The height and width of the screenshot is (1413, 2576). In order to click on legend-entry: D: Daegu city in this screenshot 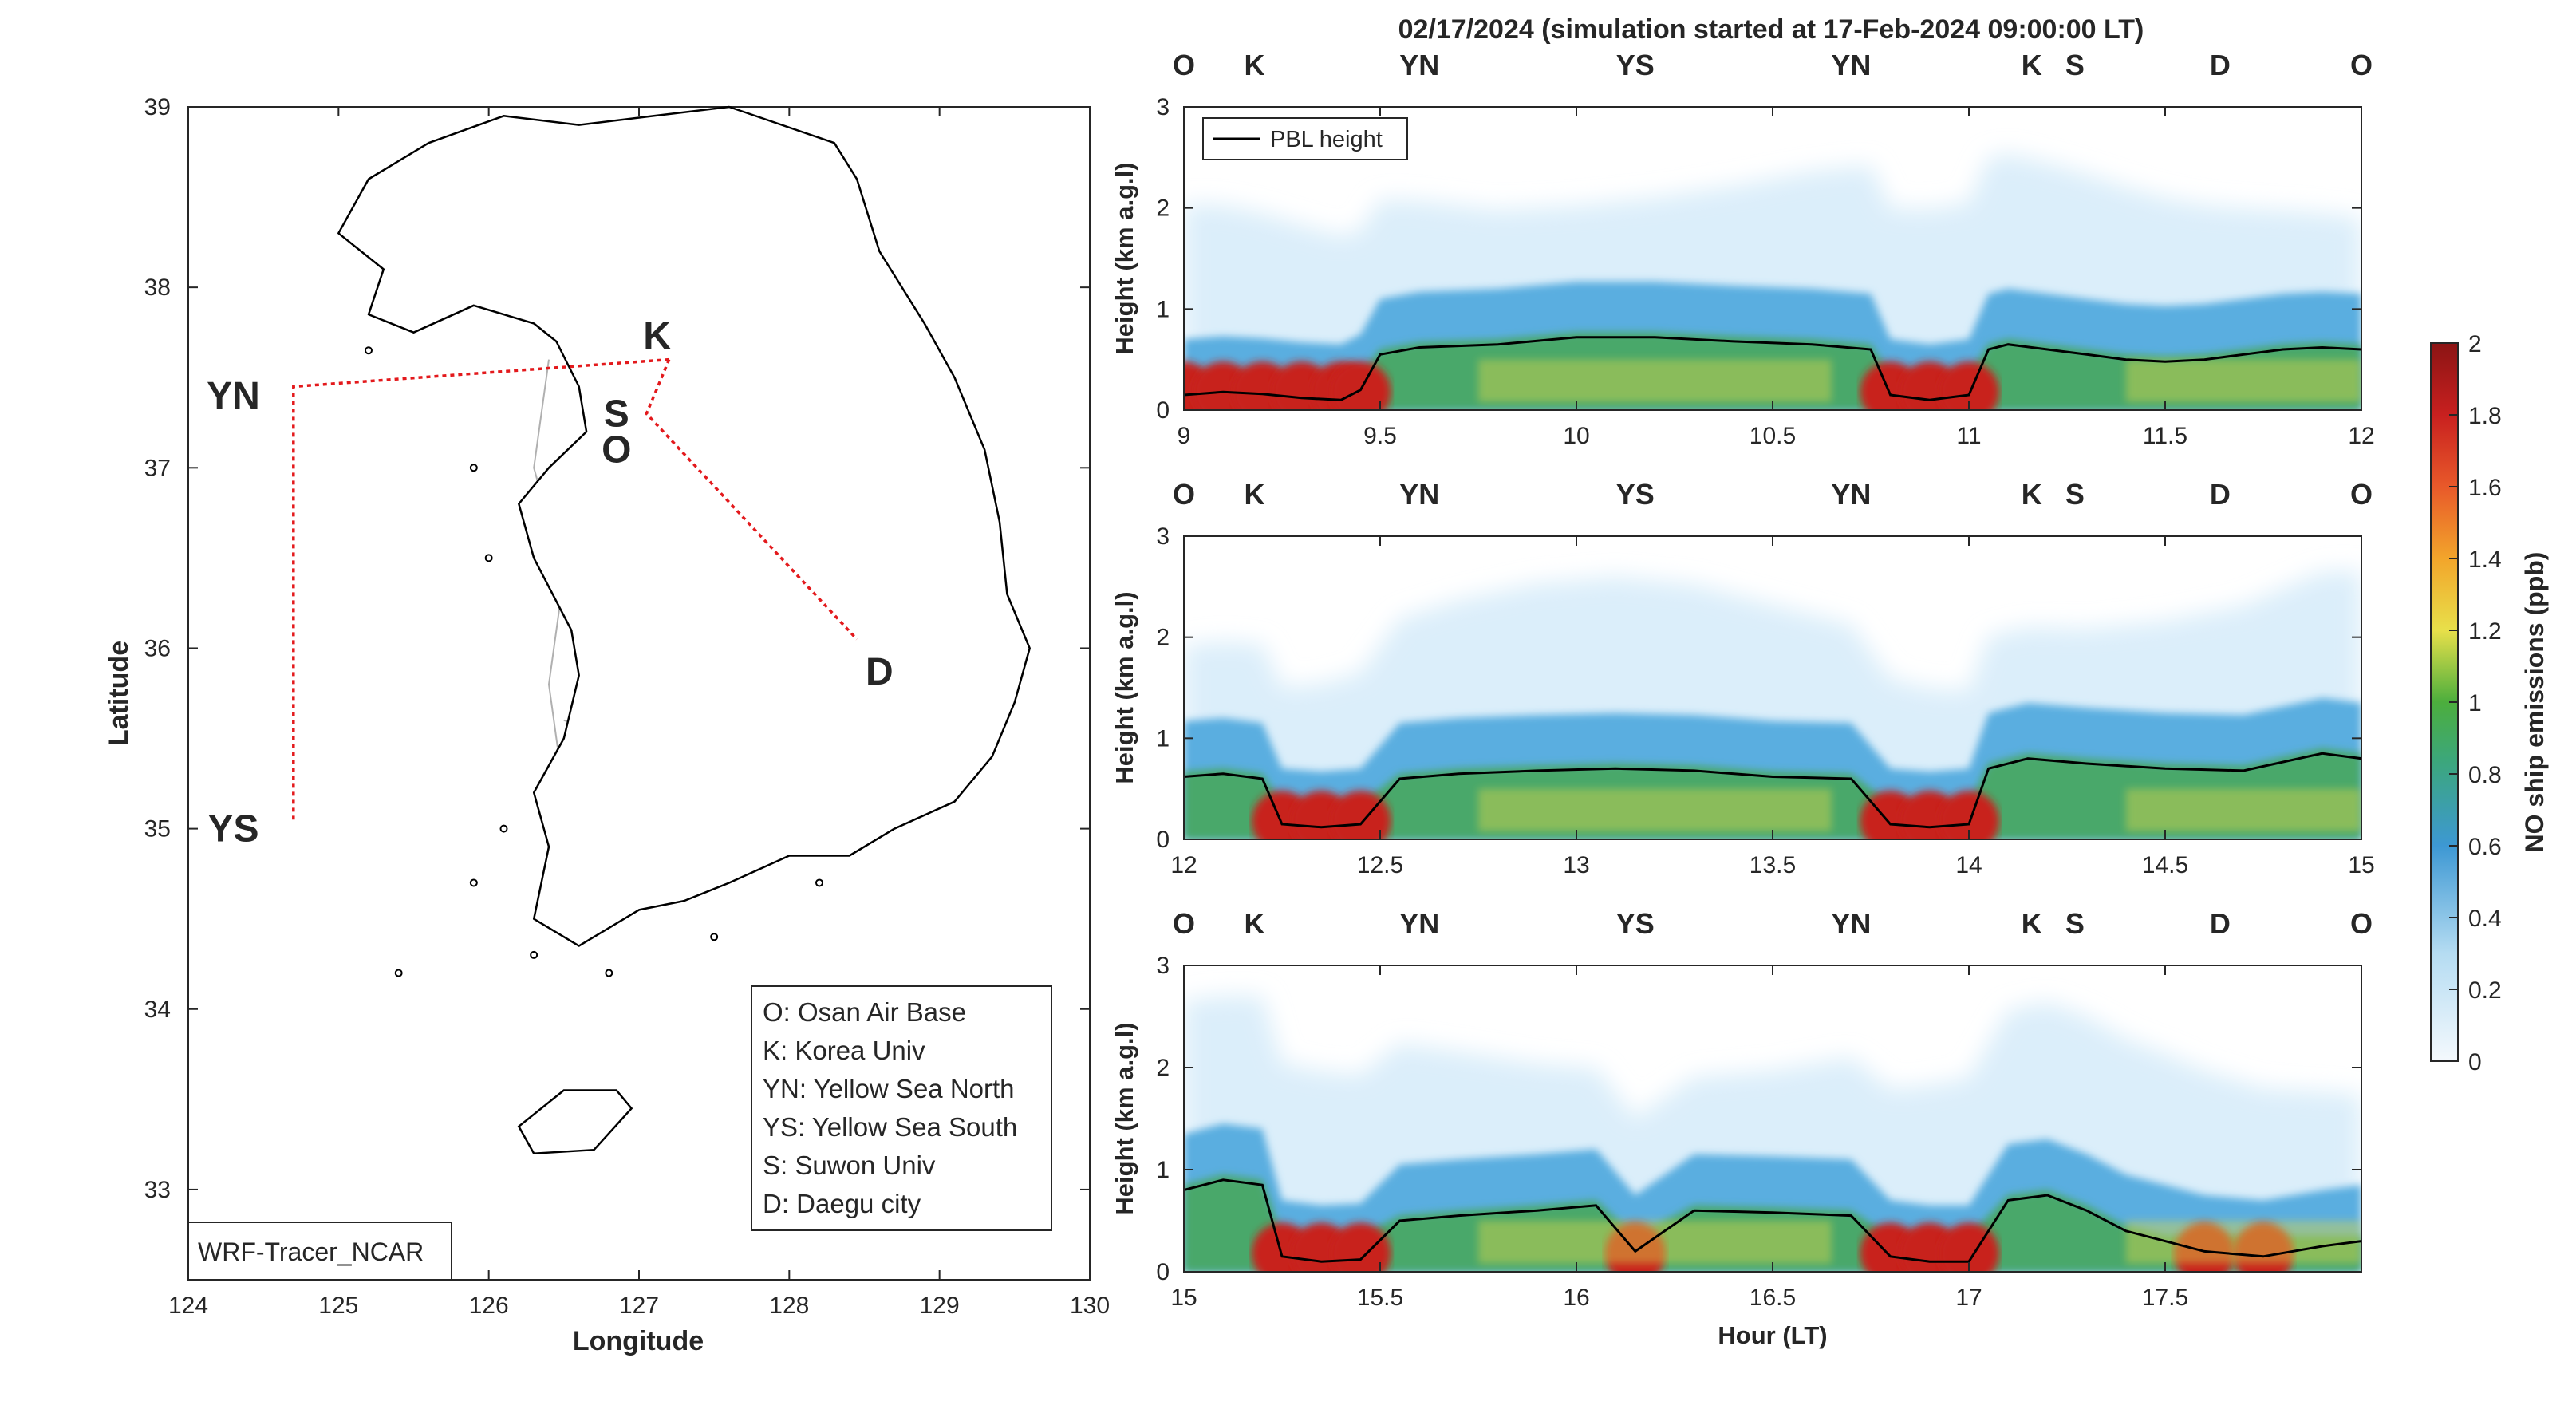, I will do `click(842, 1203)`.